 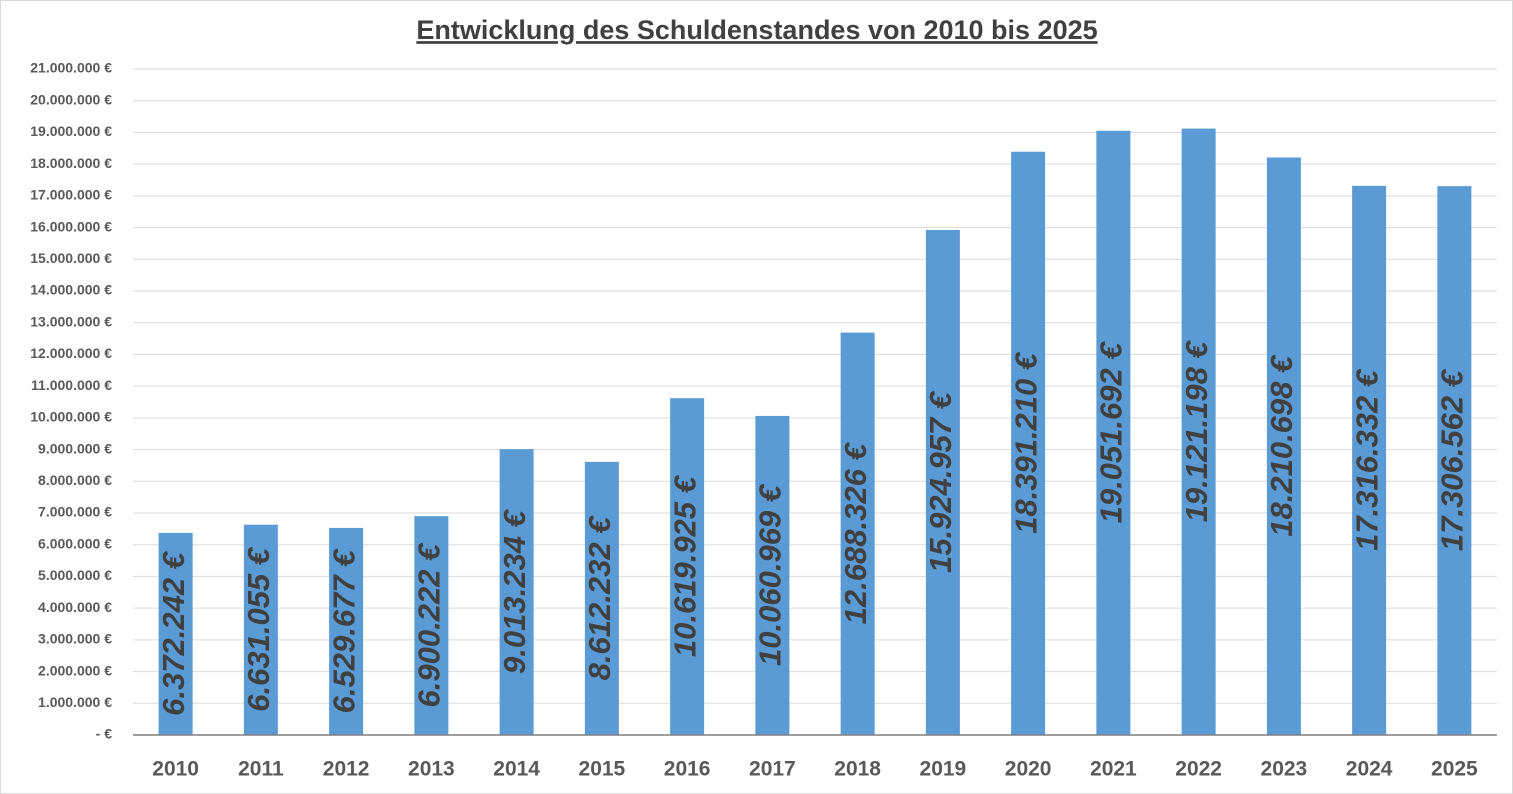 I want to click on y-tick-label: 1.000.000 €, so click(x=75, y=702).